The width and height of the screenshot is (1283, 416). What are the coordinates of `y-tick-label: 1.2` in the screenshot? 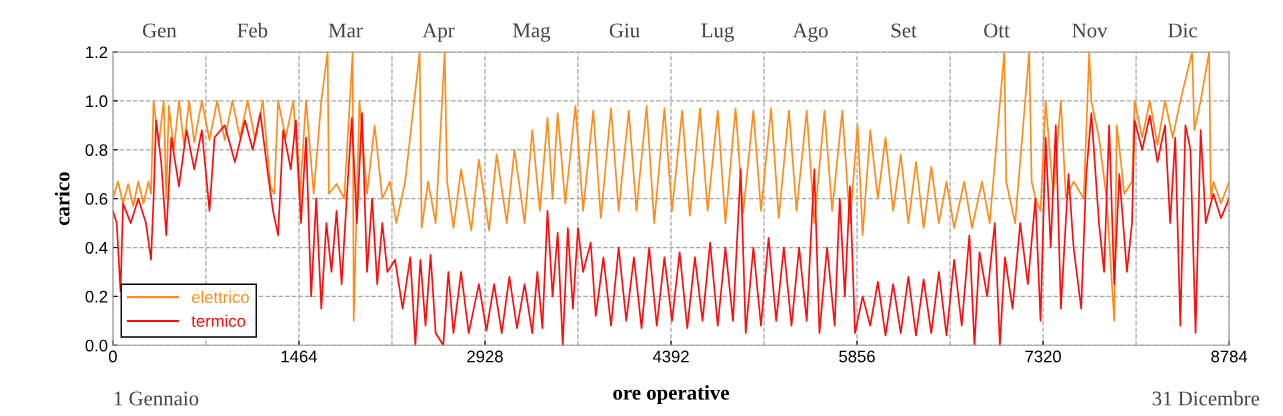 It's located at (97, 52).